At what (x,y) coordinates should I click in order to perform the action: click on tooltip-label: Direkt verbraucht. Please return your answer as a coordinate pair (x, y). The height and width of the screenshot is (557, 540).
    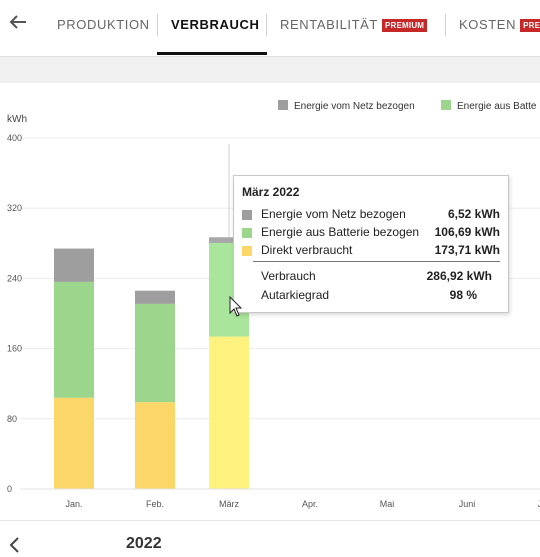
    Looking at the image, I should click on (307, 250).